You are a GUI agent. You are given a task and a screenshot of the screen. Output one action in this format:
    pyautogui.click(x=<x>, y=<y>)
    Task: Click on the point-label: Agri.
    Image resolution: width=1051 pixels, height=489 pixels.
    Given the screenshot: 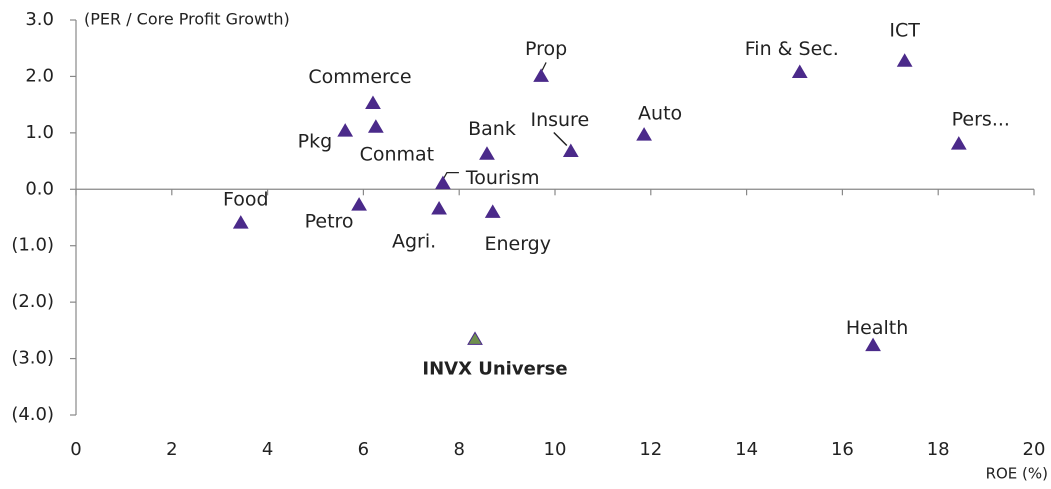 What is the action you would take?
    pyautogui.click(x=414, y=242)
    